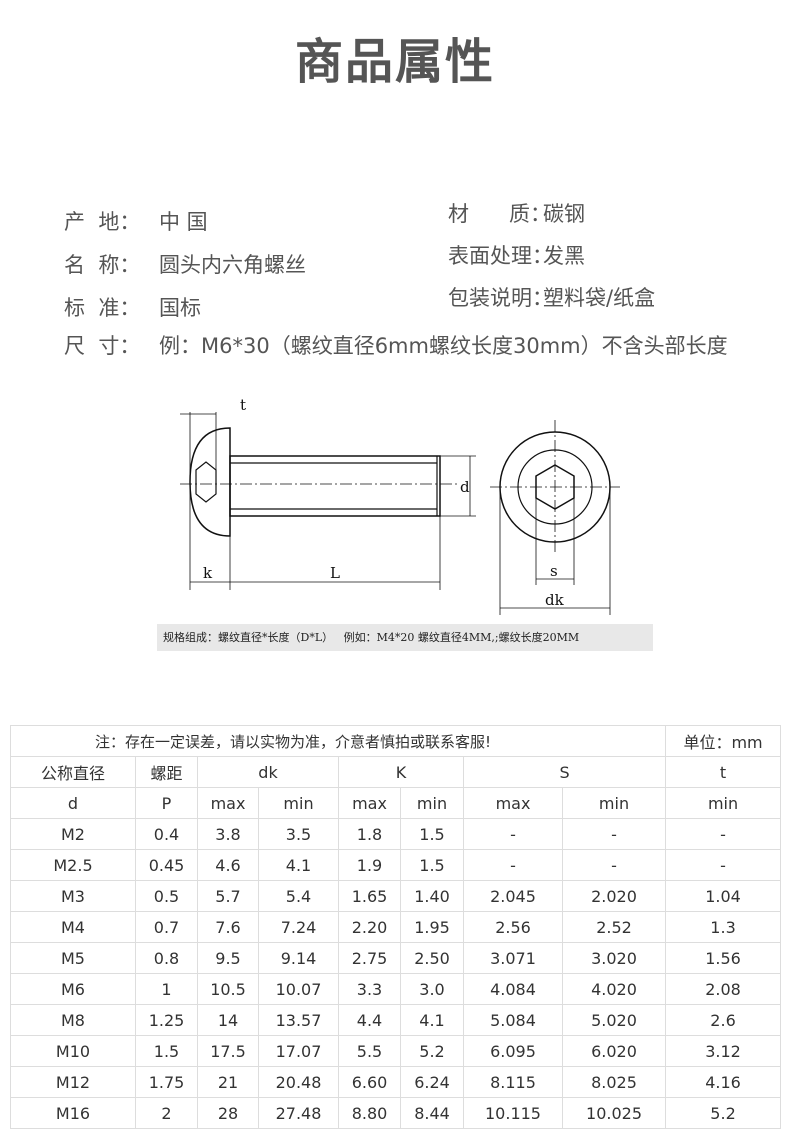 This screenshot has width=790, height=1148. What do you see at coordinates (102, 222) in the screenshot?
I see `attr-label: 产 地：` at bounding box center [102, 222].